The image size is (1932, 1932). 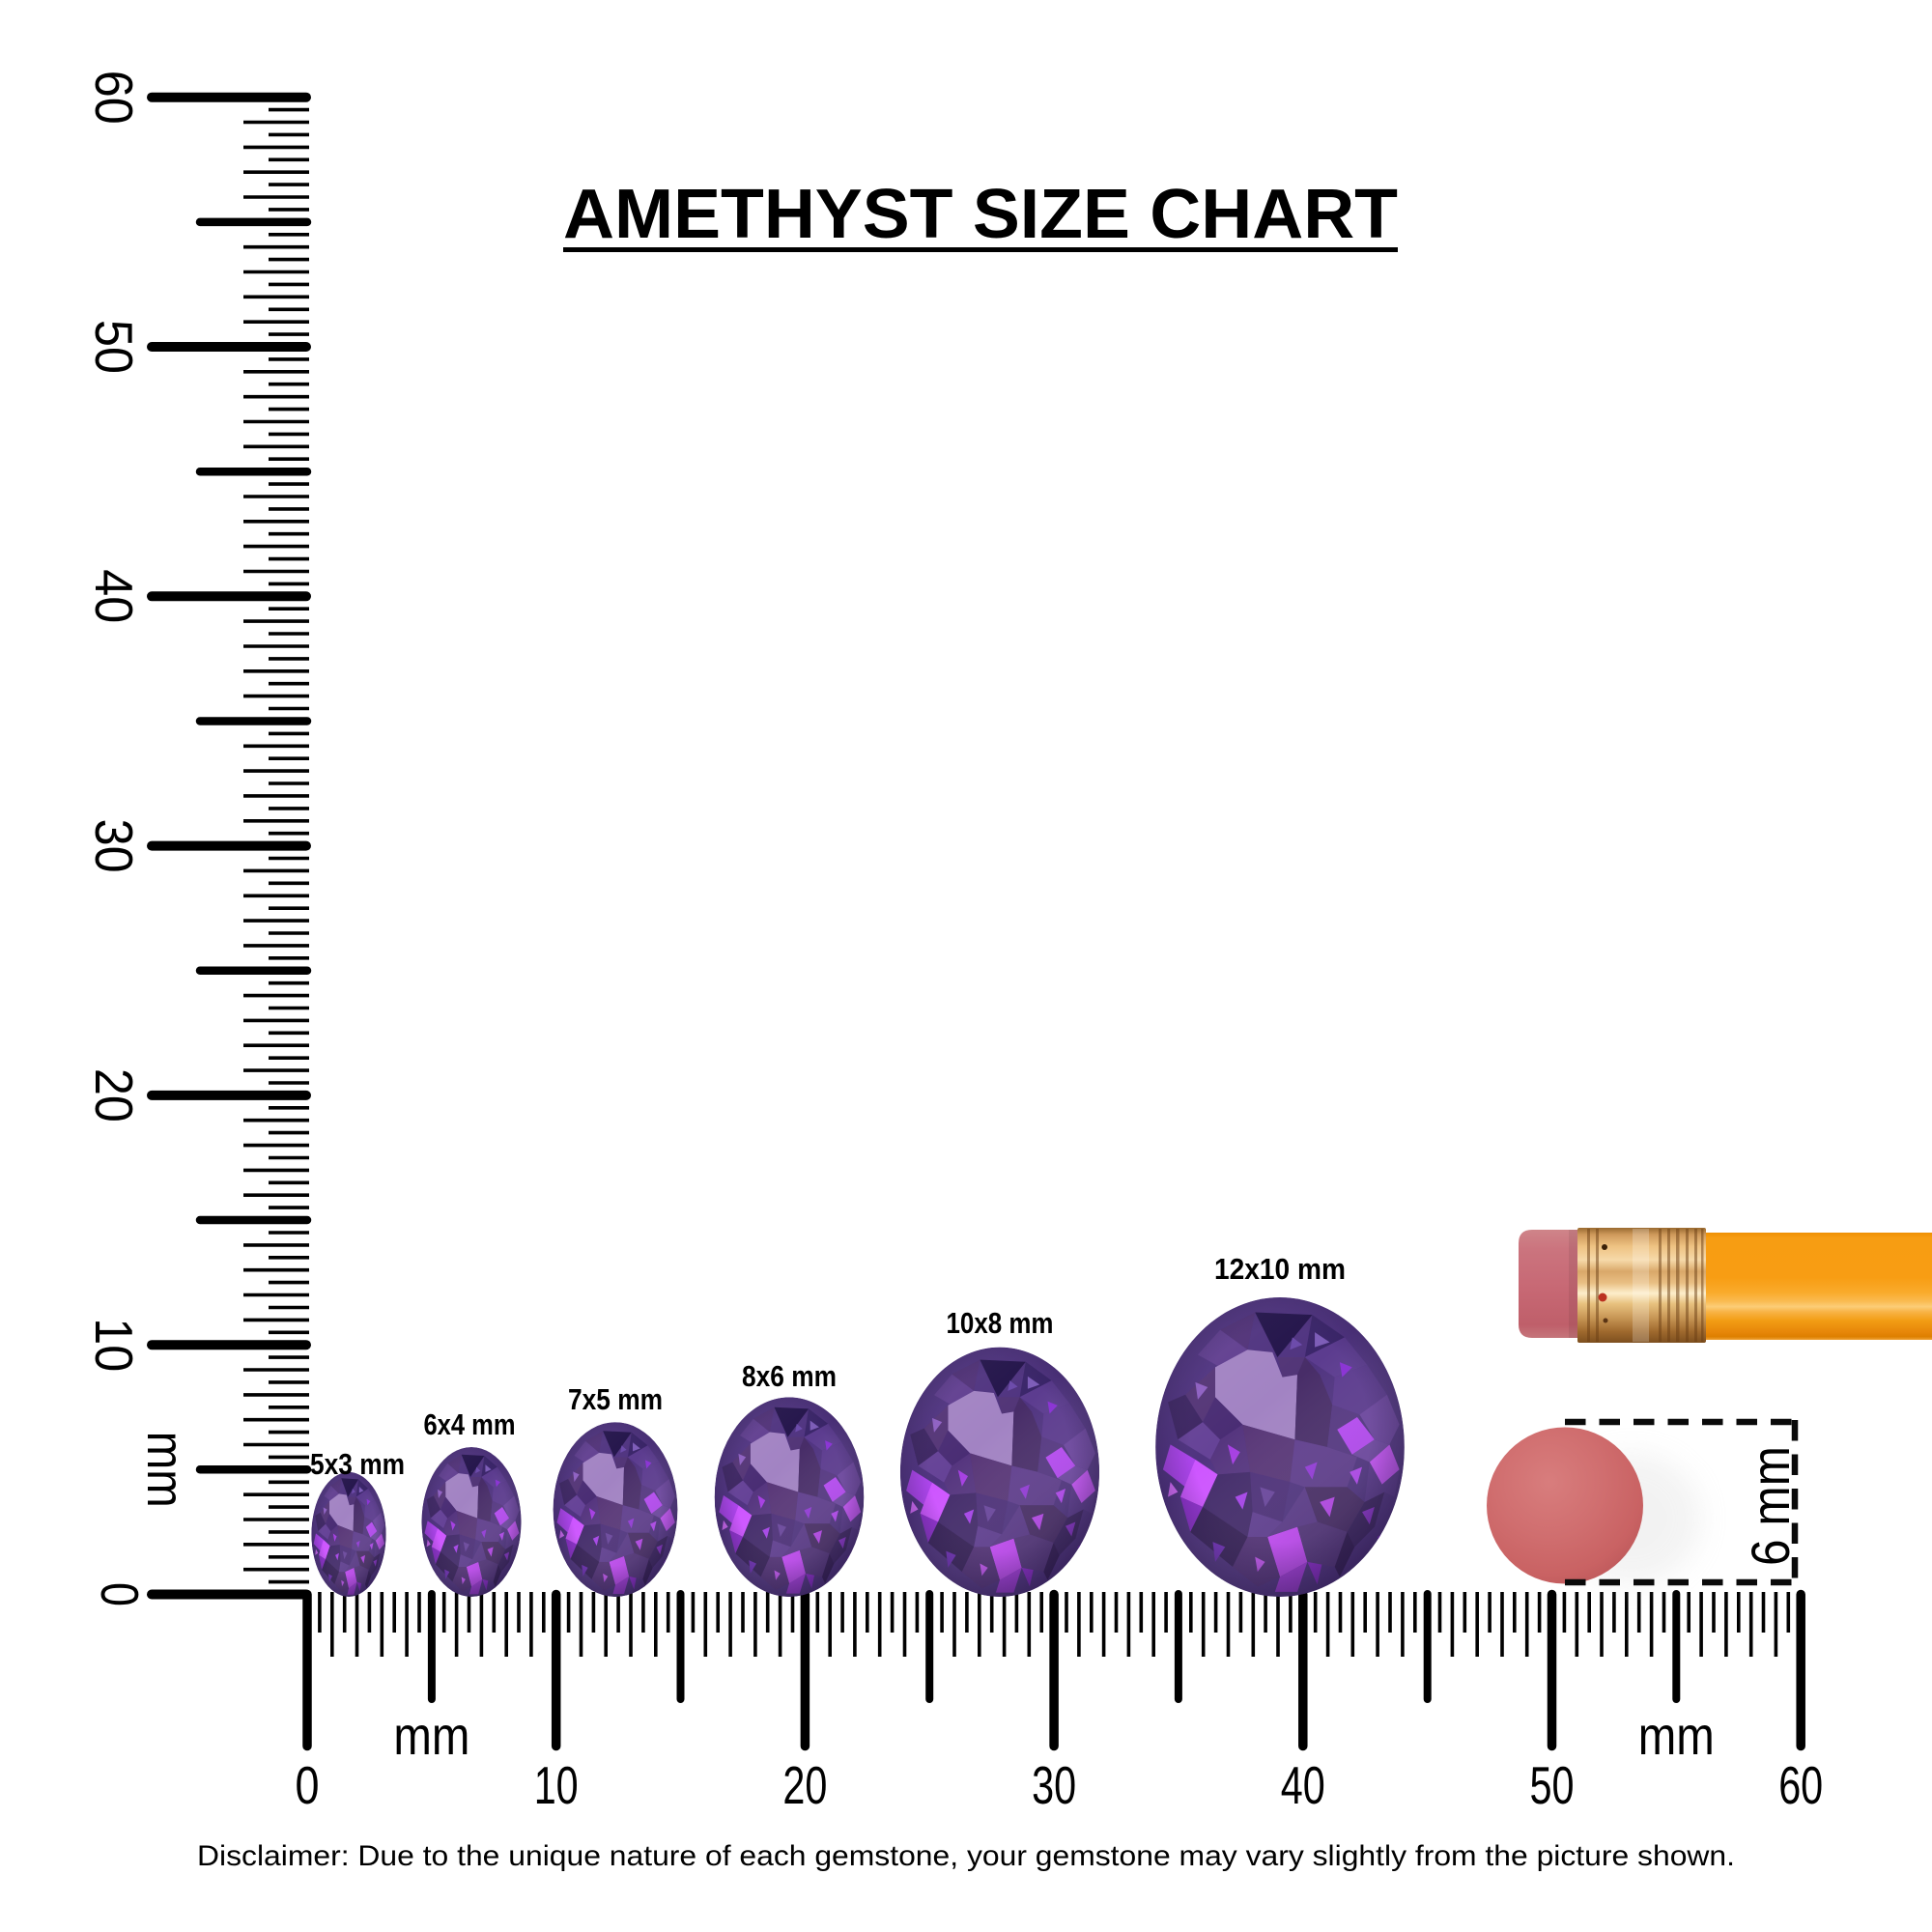 I want to click on svg-text: 8x6 mm, so click(x=789, y=1376).